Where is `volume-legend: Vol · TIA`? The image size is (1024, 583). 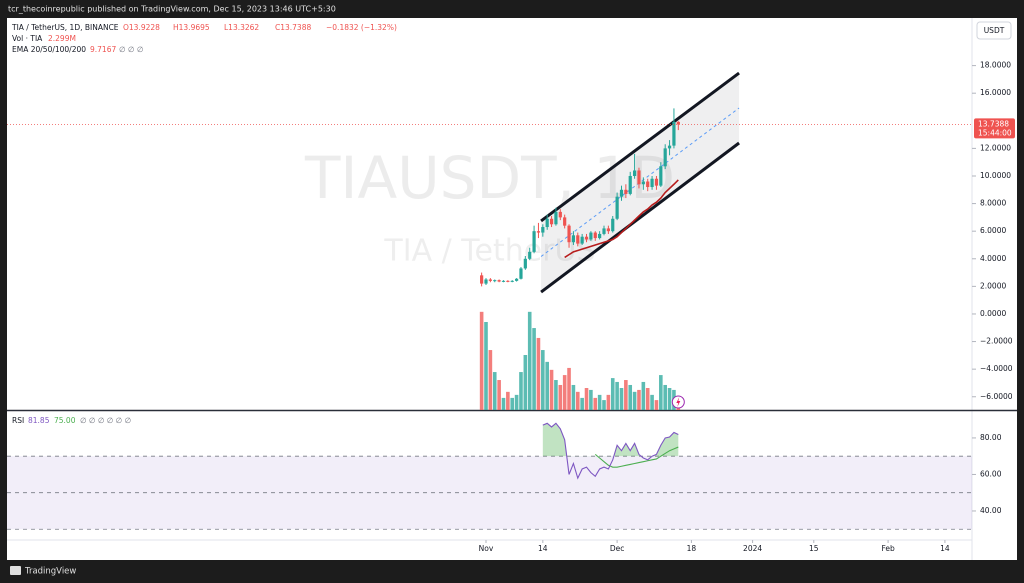 volume-legend: Vol · TIA is located at coordinates (27, 38).